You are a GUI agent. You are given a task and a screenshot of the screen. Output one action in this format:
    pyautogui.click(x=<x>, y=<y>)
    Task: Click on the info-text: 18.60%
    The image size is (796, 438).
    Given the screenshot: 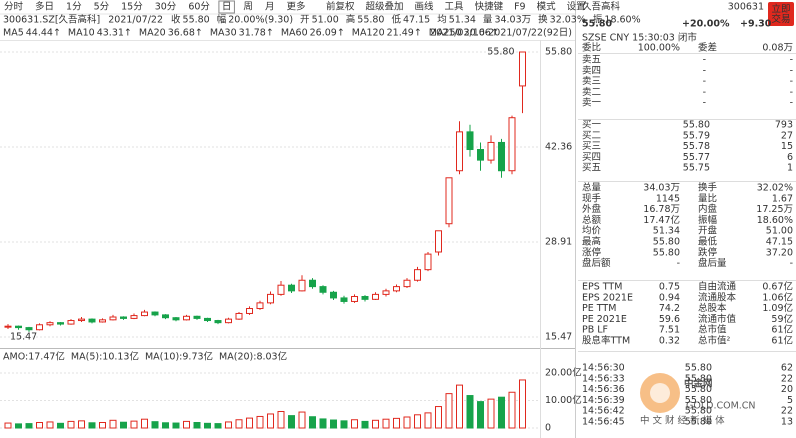 What is the action you would take?
    pyautogui.click(x=622, y=20)
    